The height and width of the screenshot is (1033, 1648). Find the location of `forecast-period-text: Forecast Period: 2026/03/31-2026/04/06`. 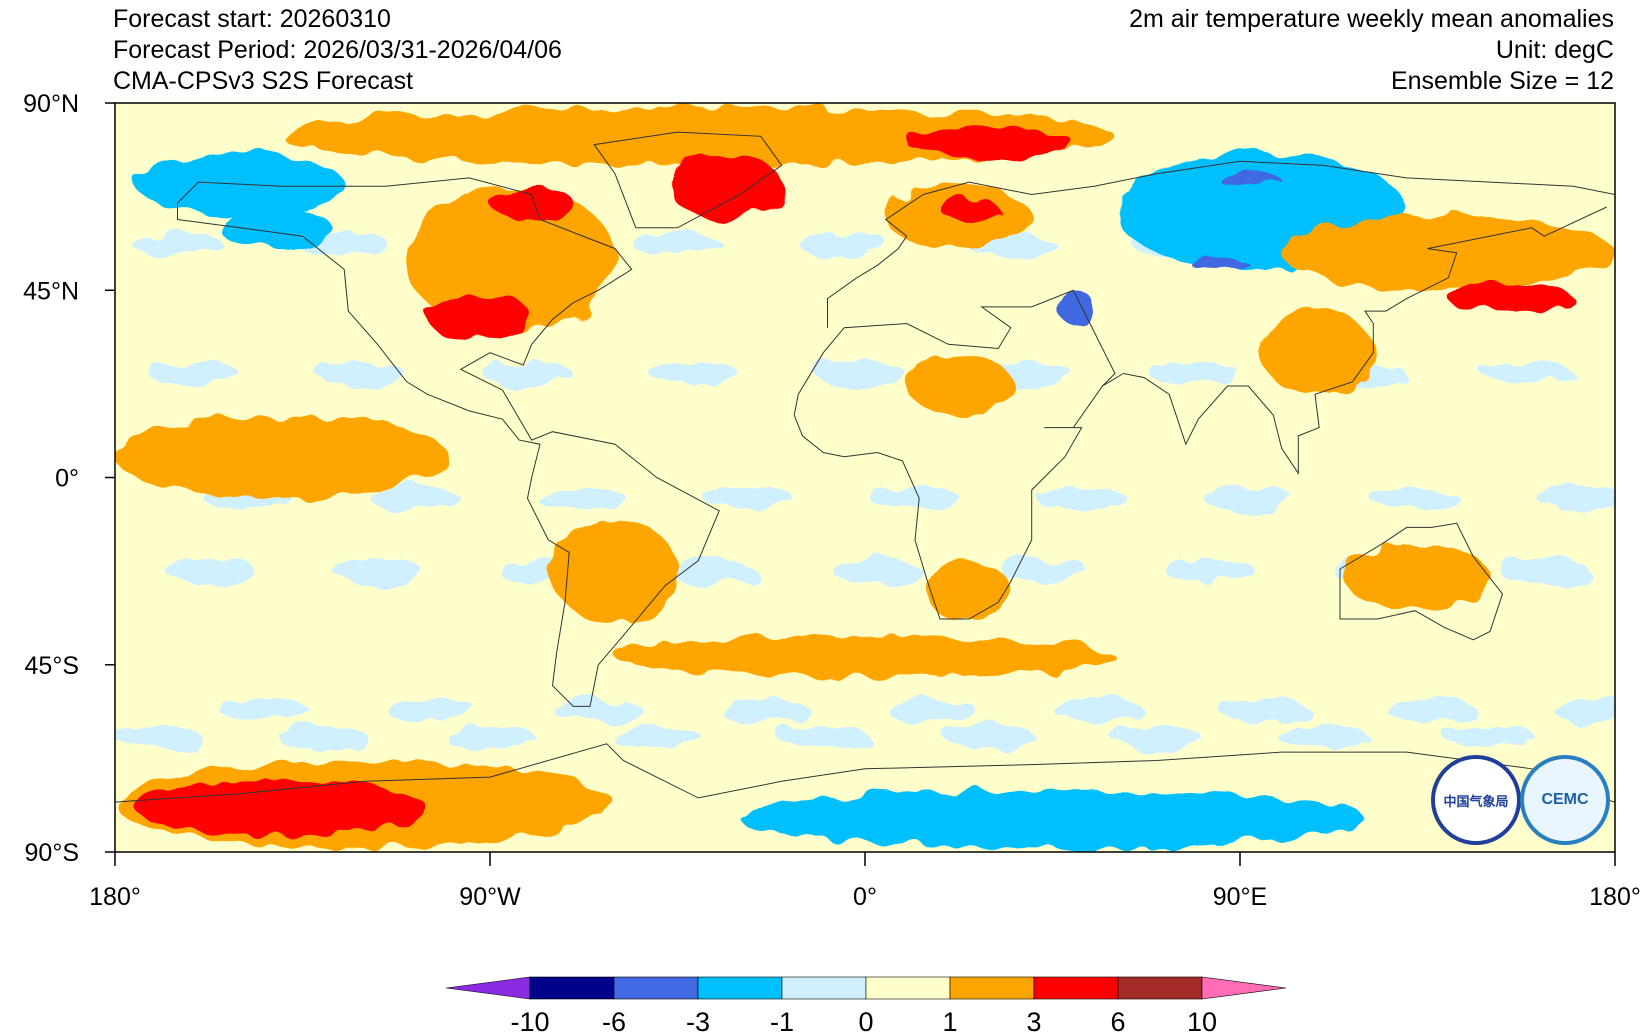

forecast-period-text: Forecast Period: 2026/03/31-2026/04/06 is located at coordinates (337, 50).